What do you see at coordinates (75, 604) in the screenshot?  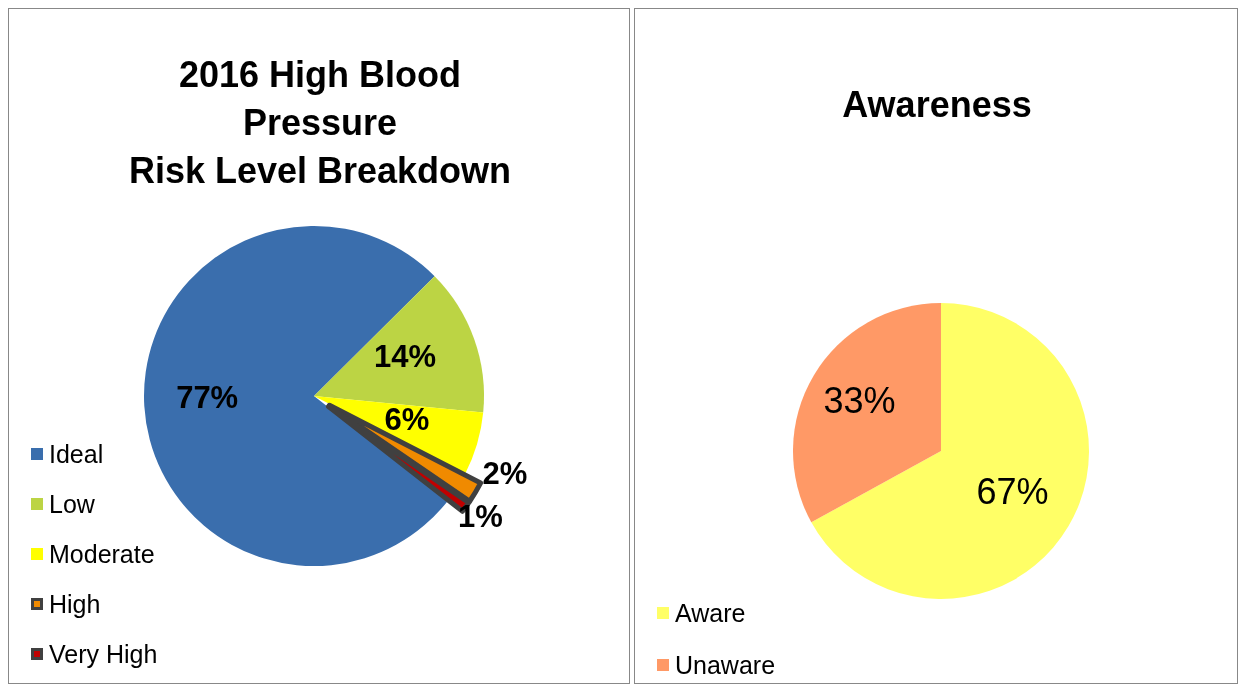 I see `legend-label: High` at bounding box center [75, 604].